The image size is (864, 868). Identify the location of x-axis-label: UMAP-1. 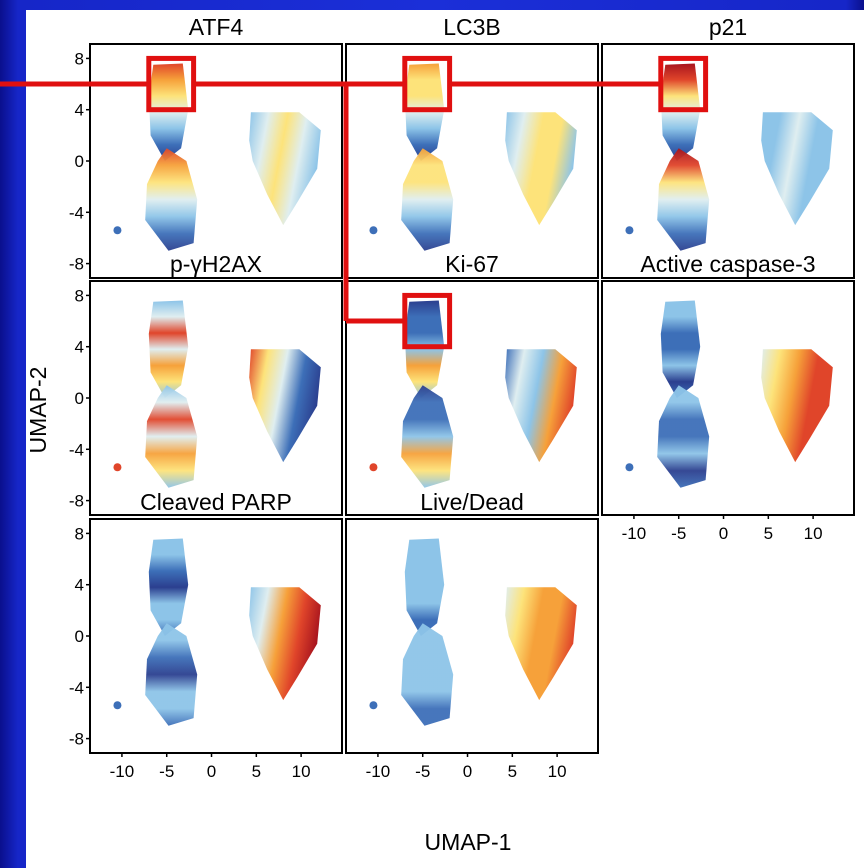
(468, 842).